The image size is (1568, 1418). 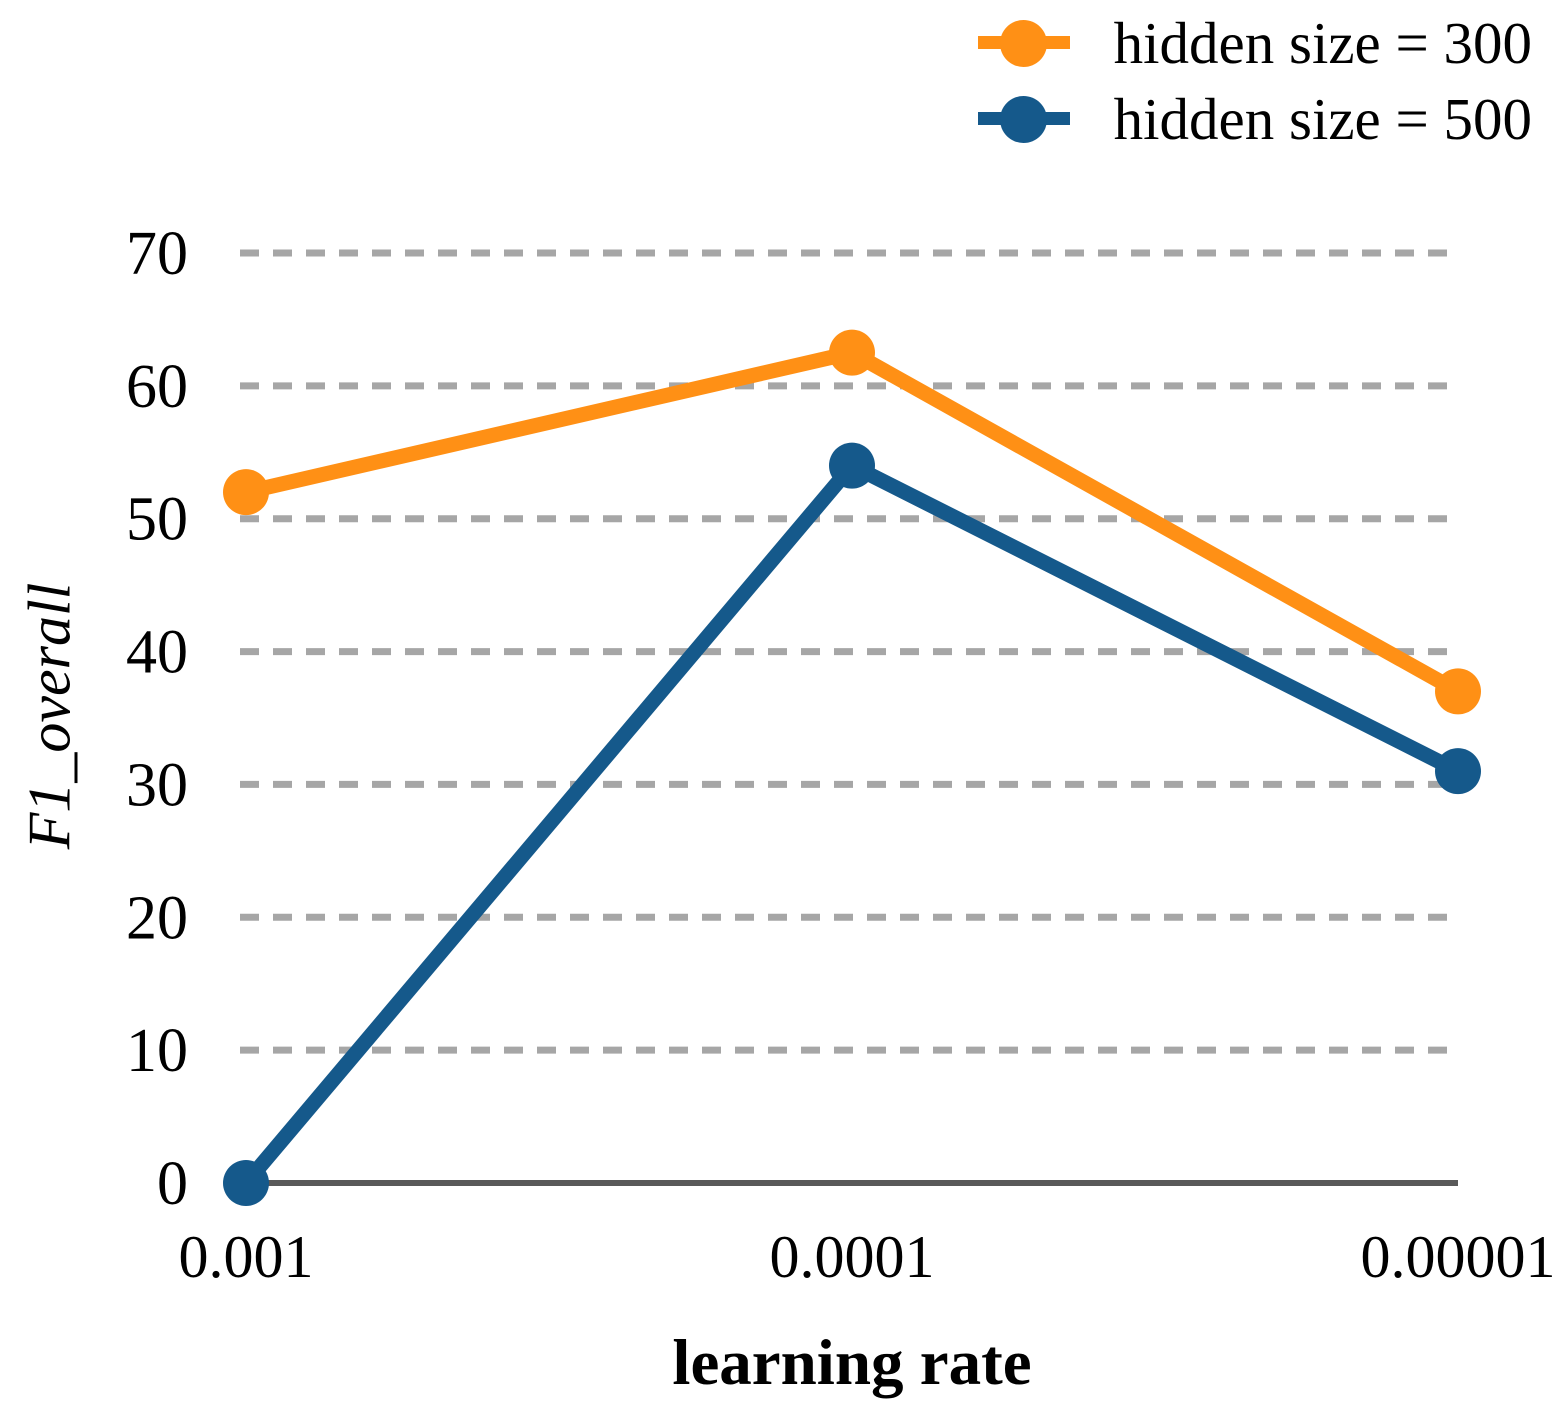 I want to click on y-tick-label: 30, so click(x=157, y=785).